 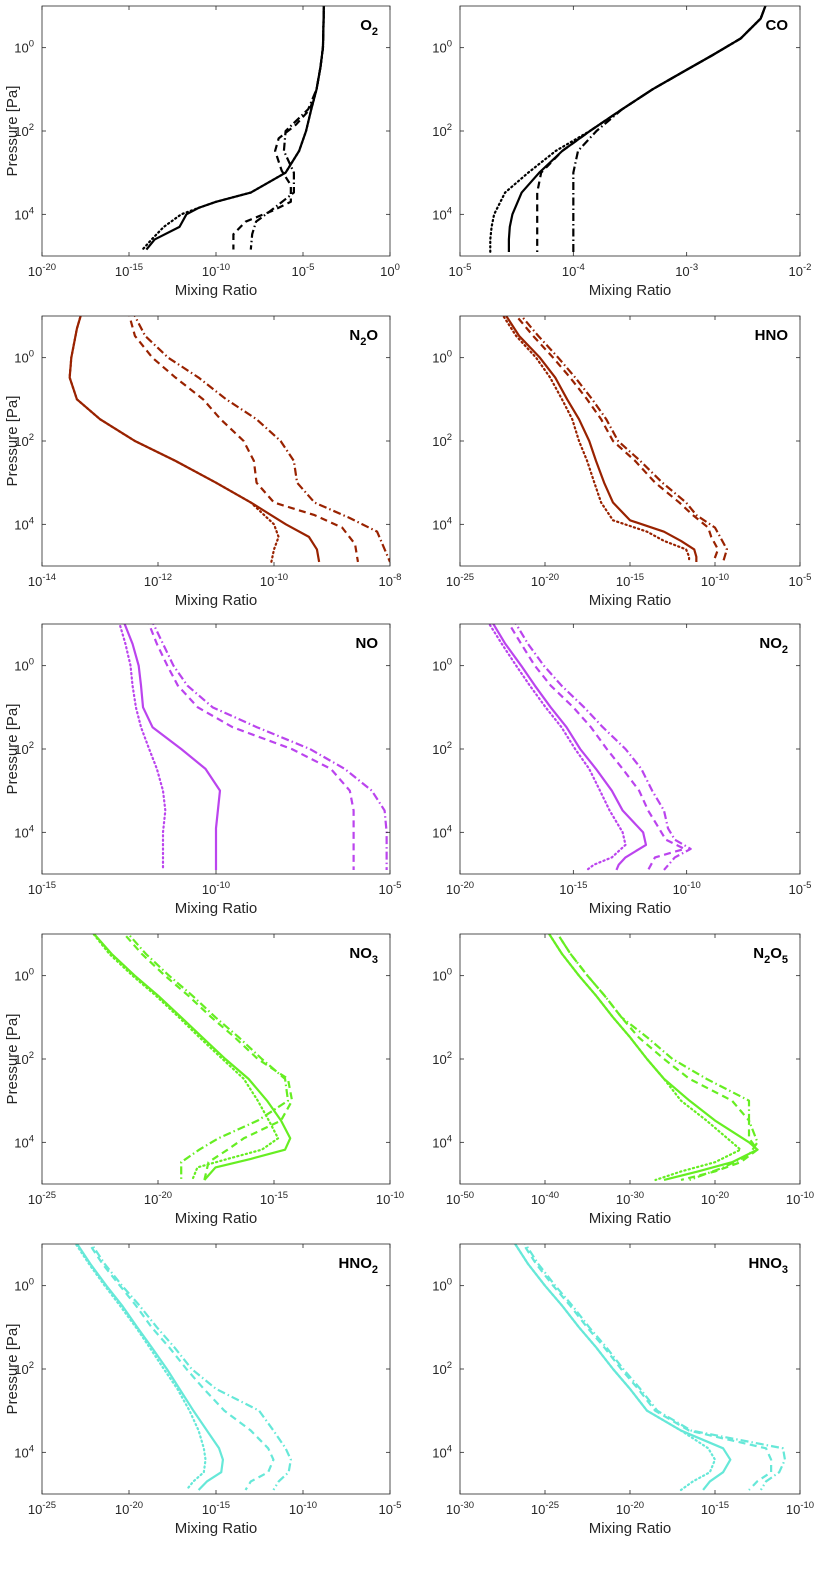 I want to click on tick-exponent: -10, so click(x=807, y=1505).